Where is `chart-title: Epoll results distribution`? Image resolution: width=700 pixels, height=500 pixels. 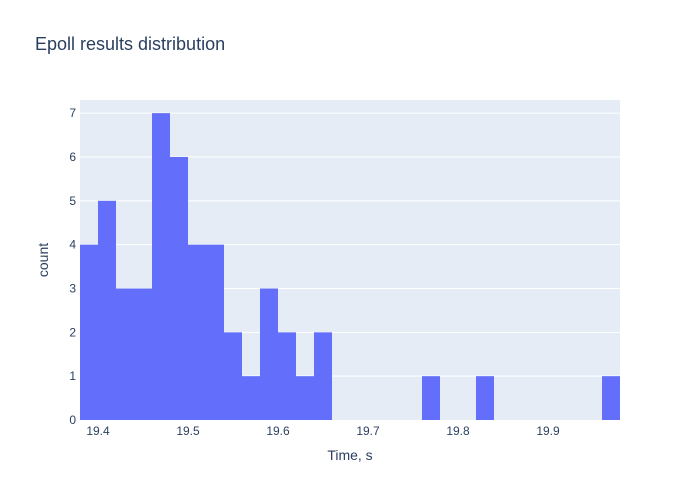
chart-title: Epoll results distribution is located at coordinates (130, 44).